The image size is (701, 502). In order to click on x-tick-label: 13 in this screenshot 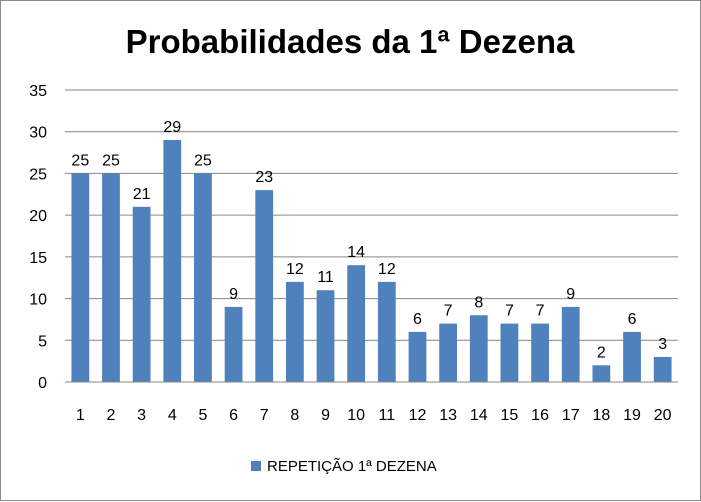, I will do `click(448, 415)`.